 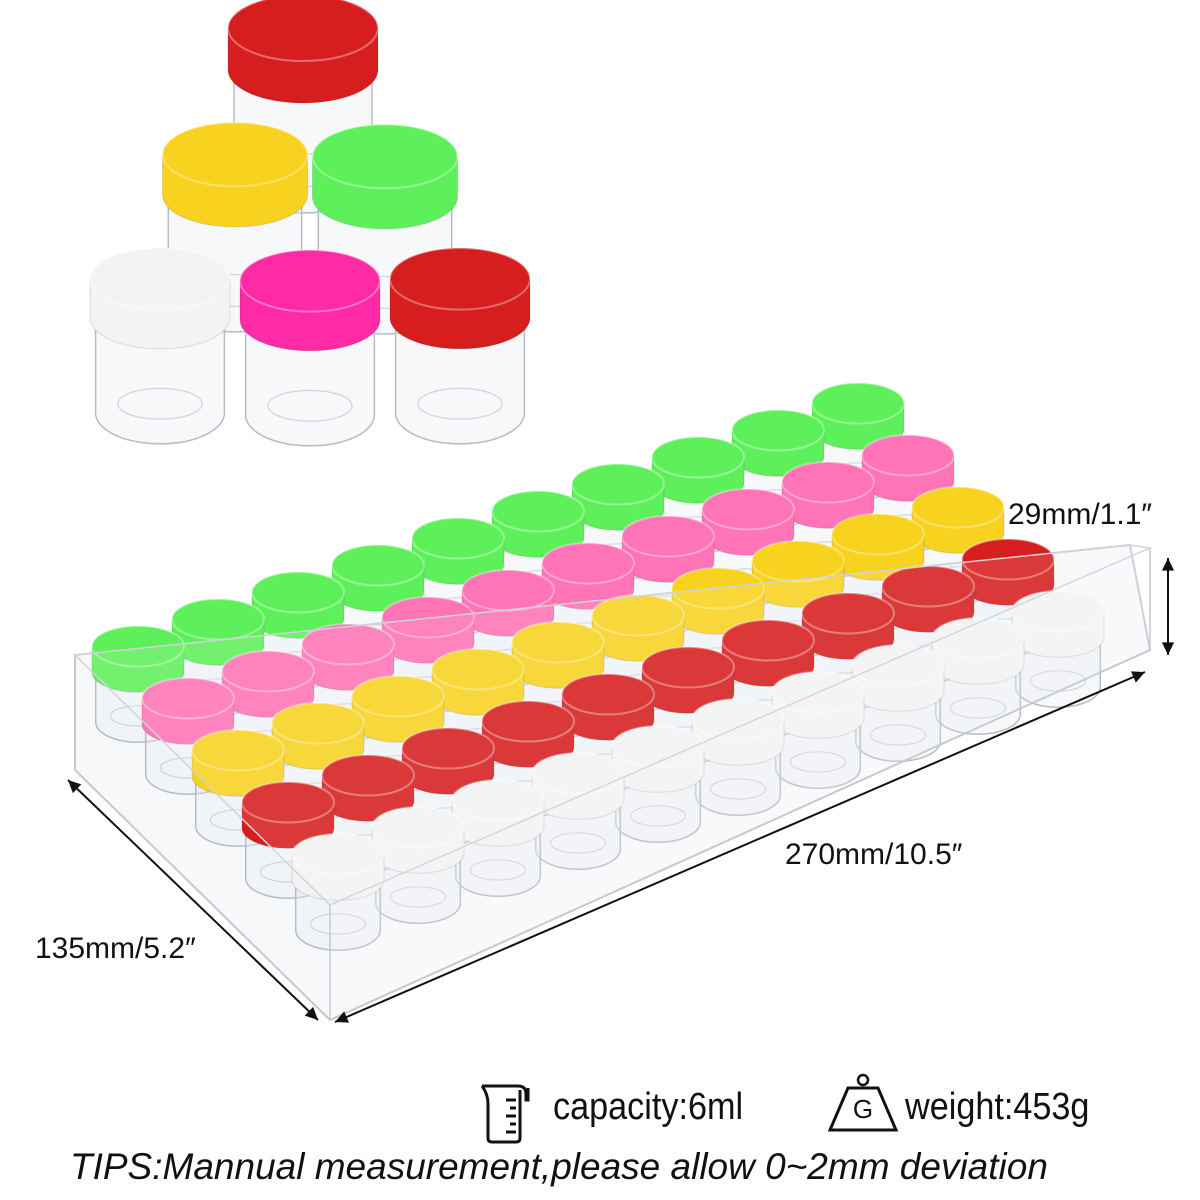 What do you see at coordinates (160, 345) in the screenshot?
I see `jar-white` at bounding box center [160, 345].